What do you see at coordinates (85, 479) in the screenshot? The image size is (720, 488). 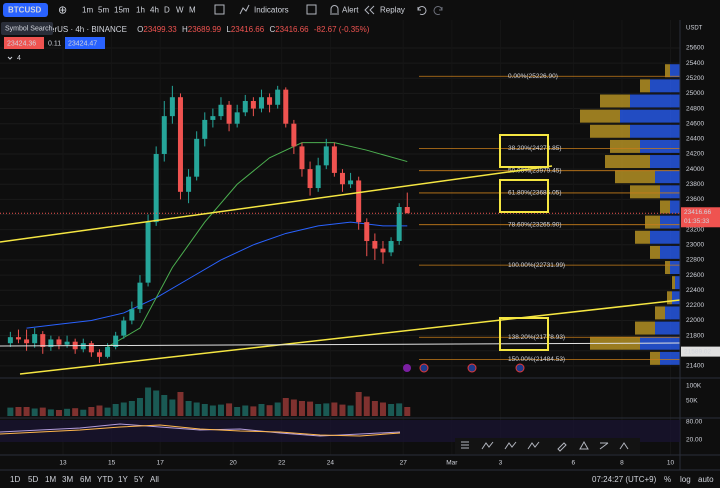 I see `range-button: 6M` at bounding box center [85, 479].